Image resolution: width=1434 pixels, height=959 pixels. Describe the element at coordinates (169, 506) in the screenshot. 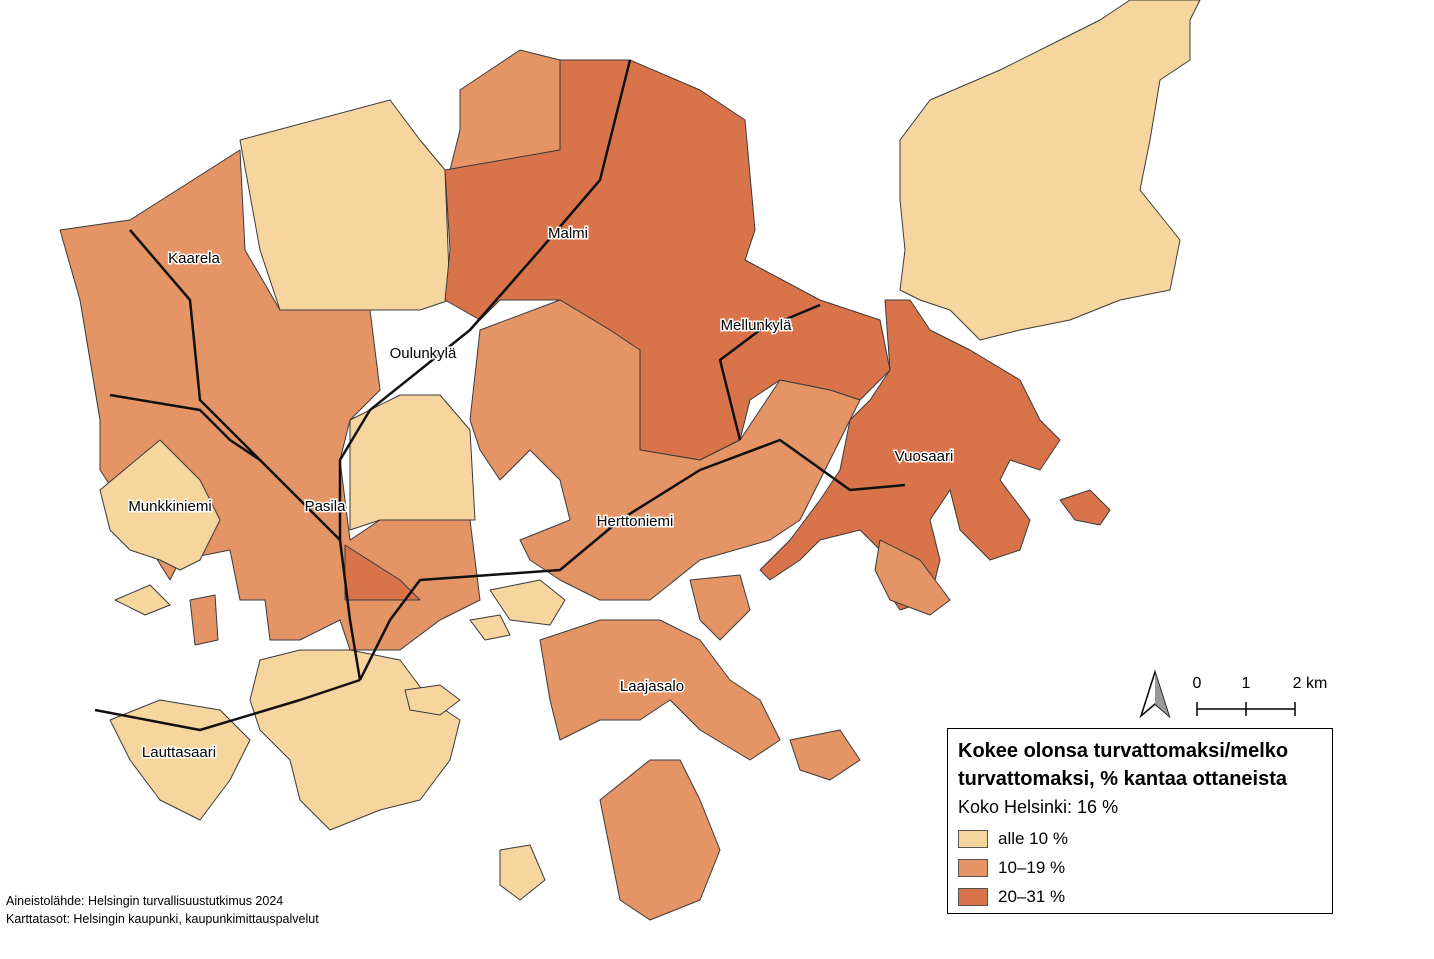

I see `place-label: Munkkiniemi` at that location.